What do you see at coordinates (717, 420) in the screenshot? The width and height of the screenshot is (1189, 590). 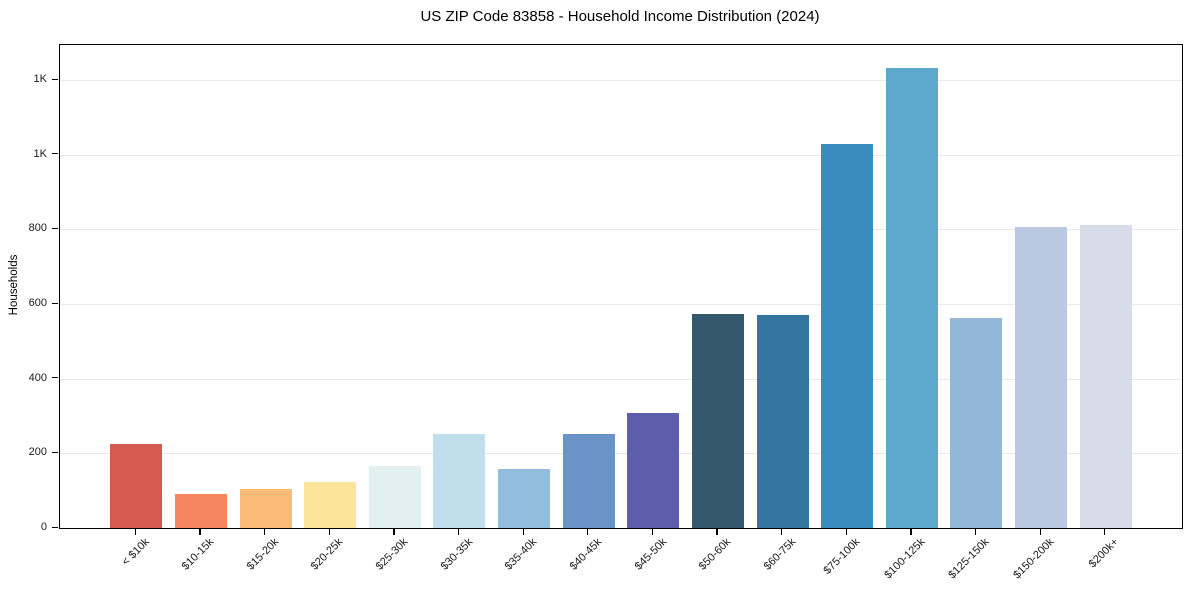 I see `bar-50-60k` at bounding box center [717, 420].